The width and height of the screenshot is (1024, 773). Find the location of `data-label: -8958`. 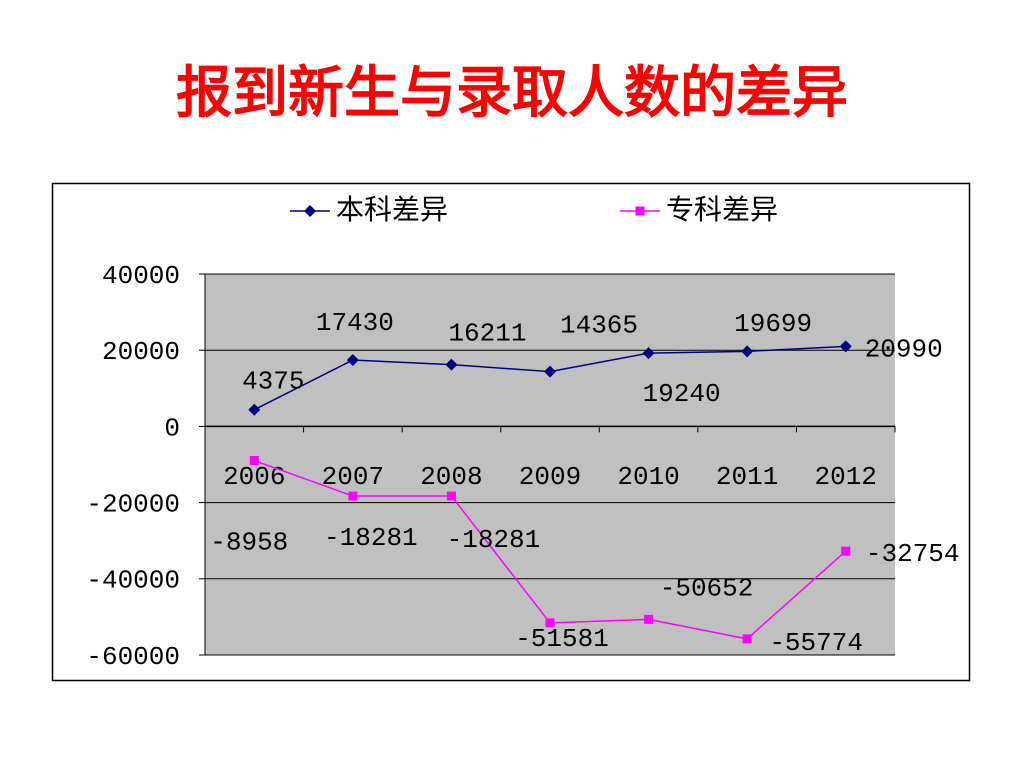

data-label: -8958 is located at coordinates (249, 542).